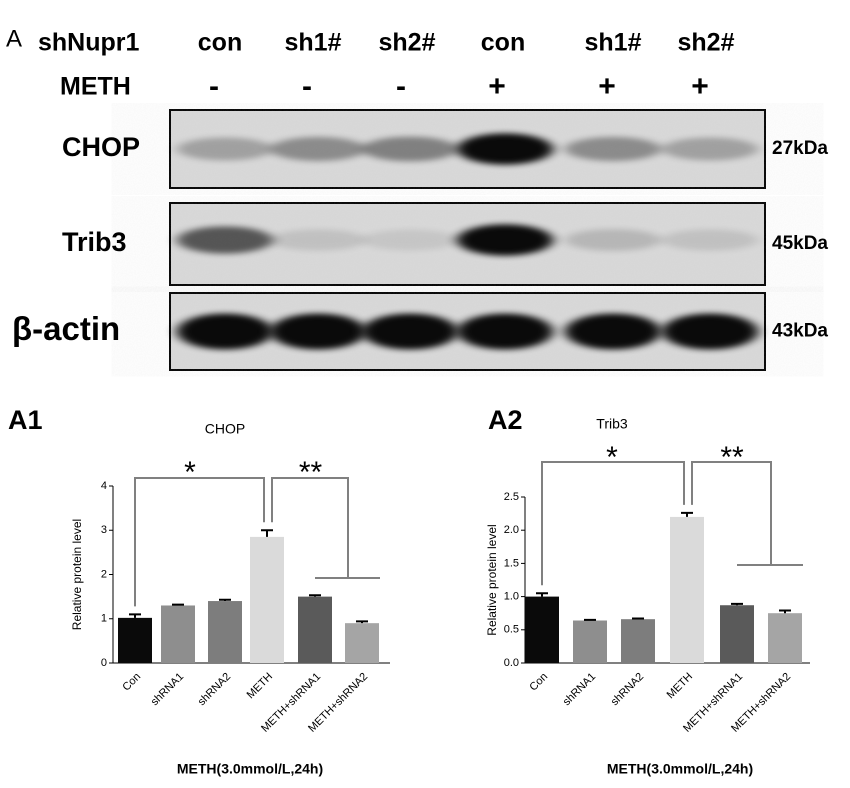 Image resolution: width=850 pixels, height=788 pixels. What do you see at coordinates (25, 420) in the screenshot?
I see `panel-label: A1` at bounding box center [25, 420].